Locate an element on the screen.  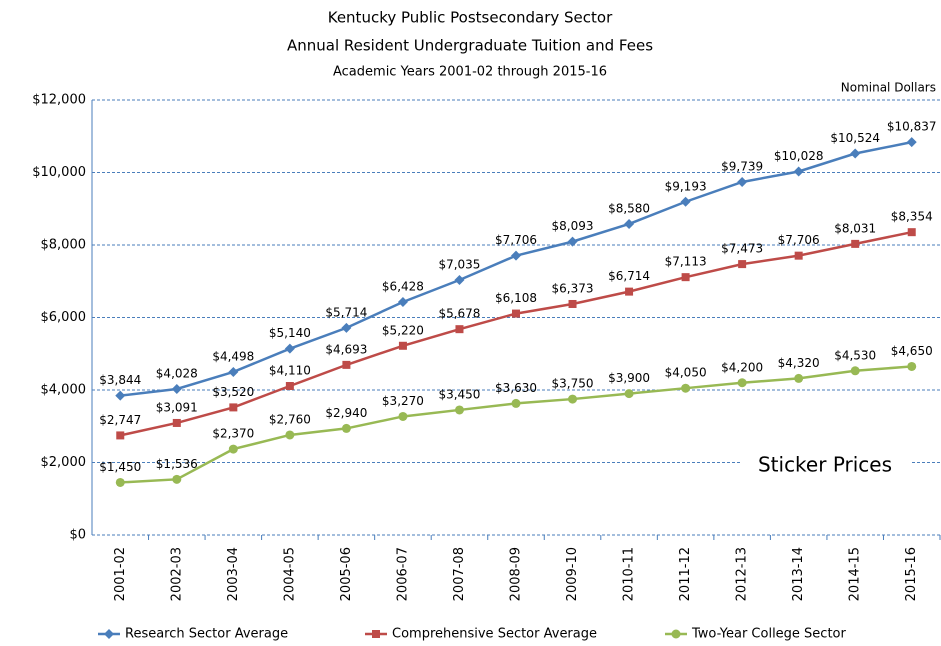
y-tick-label: $0 is located at coordinates (77, 535).